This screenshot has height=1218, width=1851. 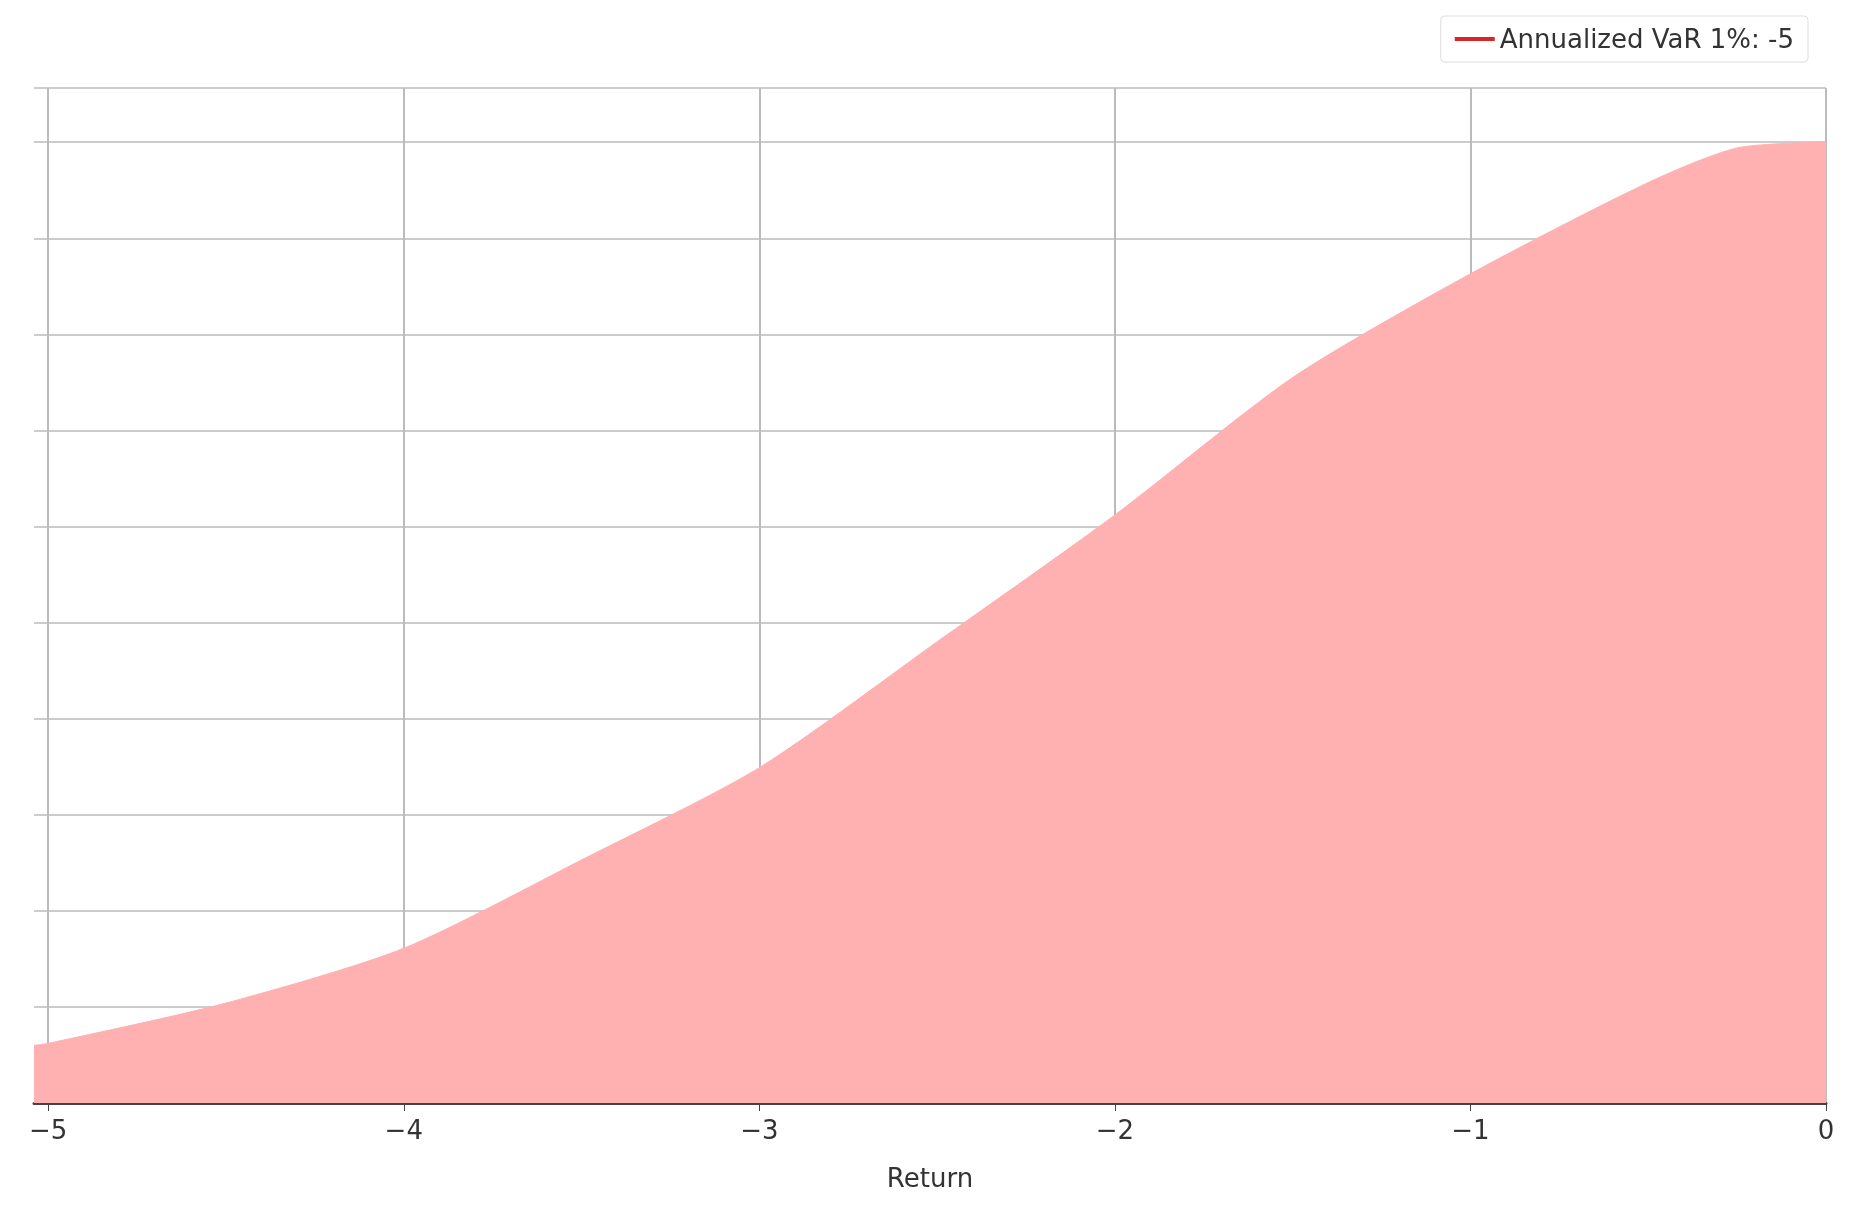 I want to click on x-tick-label: −3, so click(x=759, y=1130).